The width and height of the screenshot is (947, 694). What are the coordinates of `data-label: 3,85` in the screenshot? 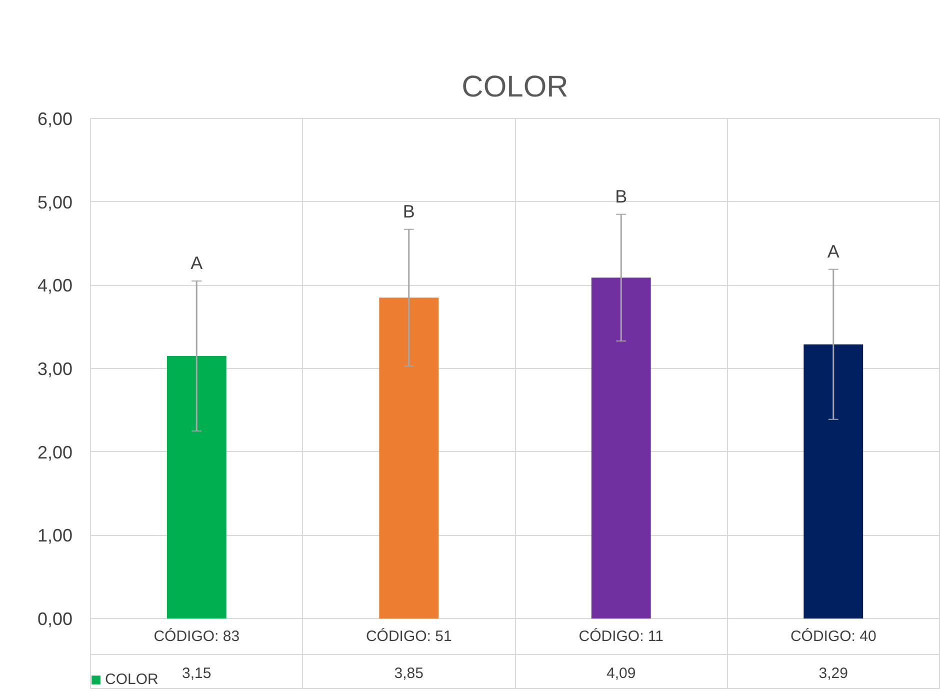 It's located at (409, 673).